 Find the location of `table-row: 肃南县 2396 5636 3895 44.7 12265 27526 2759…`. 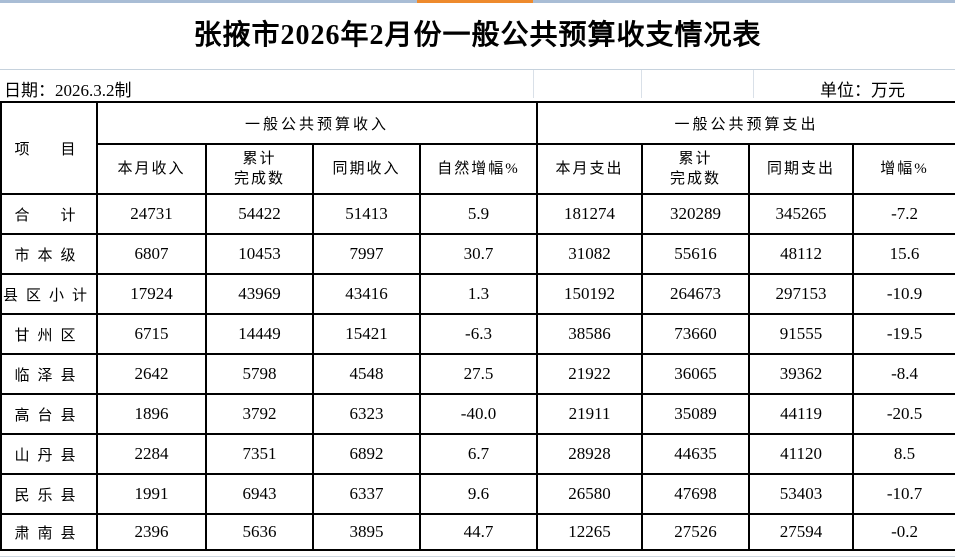

table-row: 肃南县 2396 5636 3895 44.7 12265 27526 2759… is located at coordinates (477, 532).